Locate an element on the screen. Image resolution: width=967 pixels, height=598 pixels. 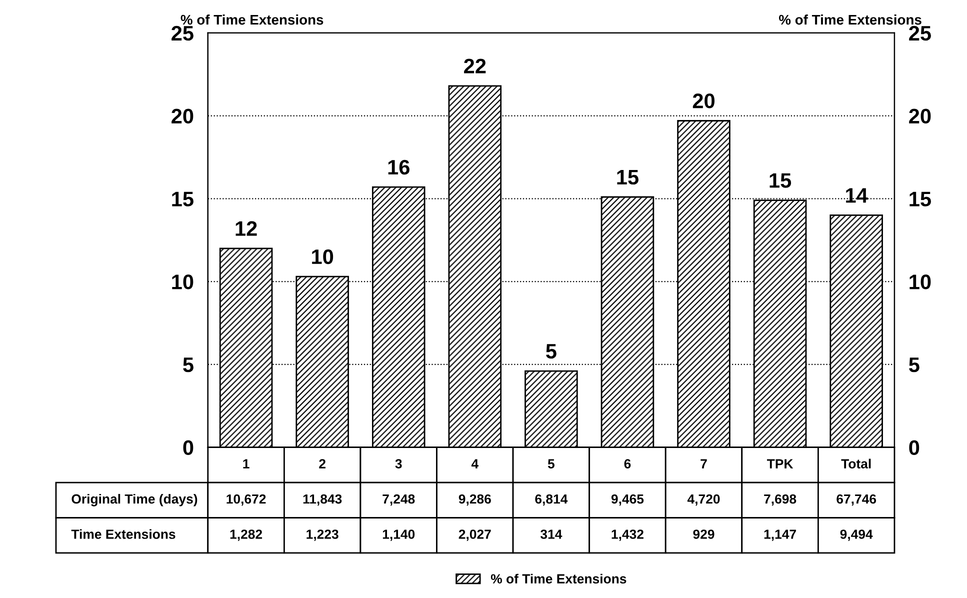
data-label: 10 is located at coordinates (323, 256).